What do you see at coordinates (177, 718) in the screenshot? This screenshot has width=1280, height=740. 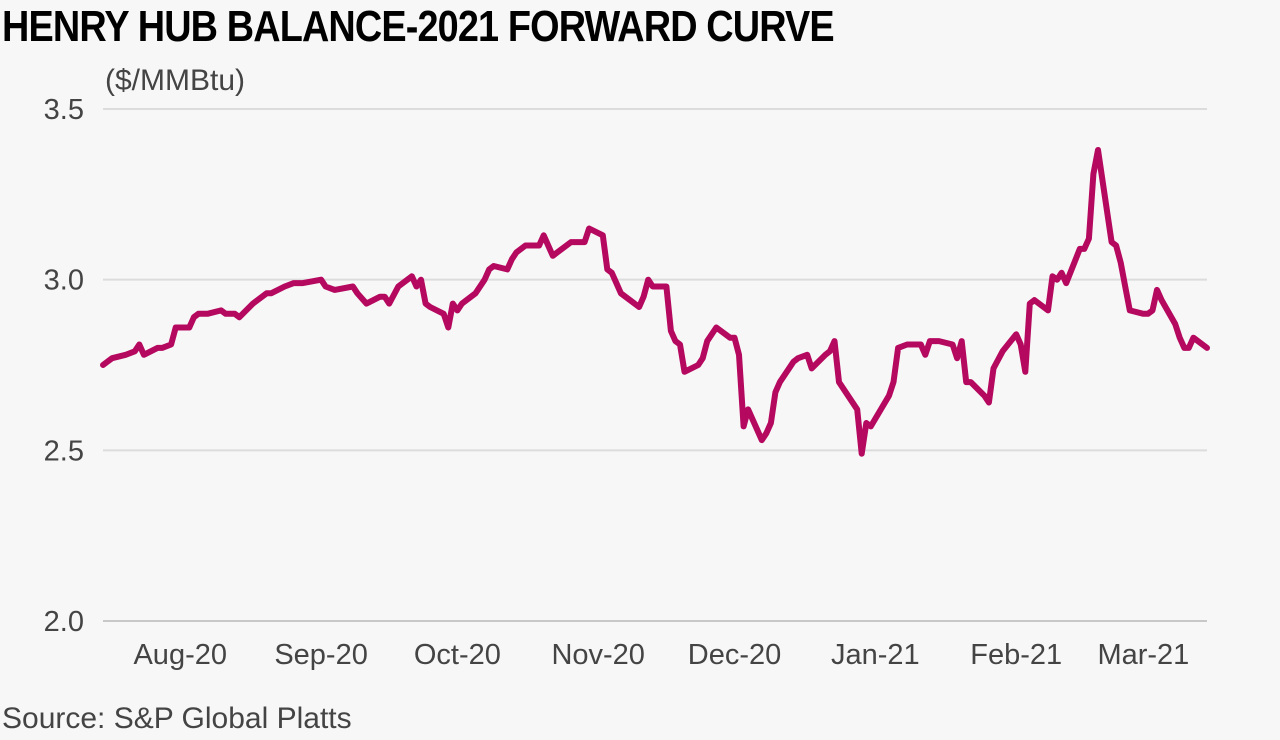 I see `source-note: Source: S&P Global Platts` at bounding box center [177, 718].